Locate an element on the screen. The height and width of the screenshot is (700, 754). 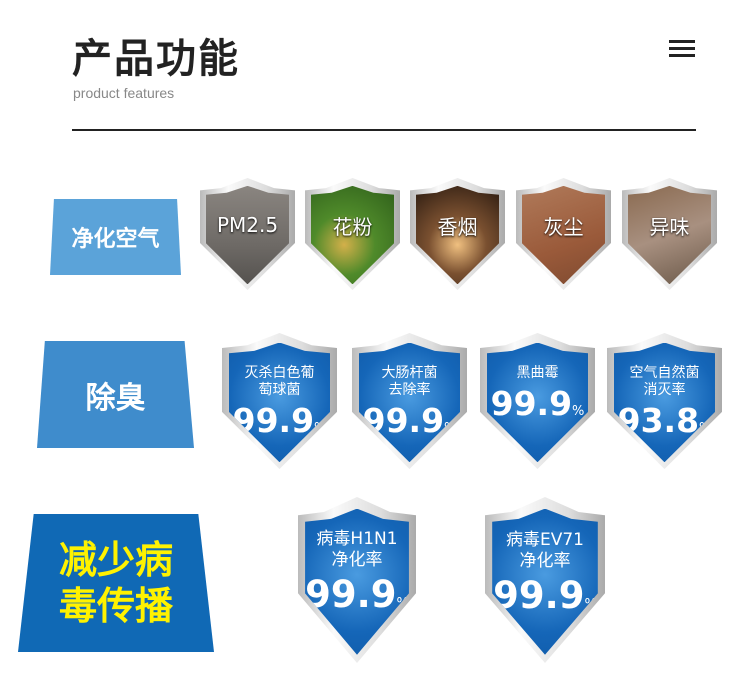
page-title: 产品功能 is located at coordinates (156, 59).